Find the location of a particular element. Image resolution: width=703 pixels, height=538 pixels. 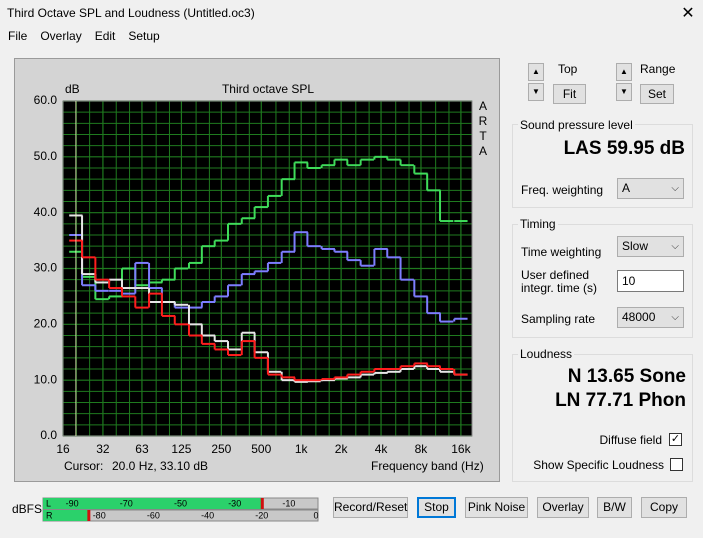

y-tick-label: 0.0 is located at coordinates (48, 435).